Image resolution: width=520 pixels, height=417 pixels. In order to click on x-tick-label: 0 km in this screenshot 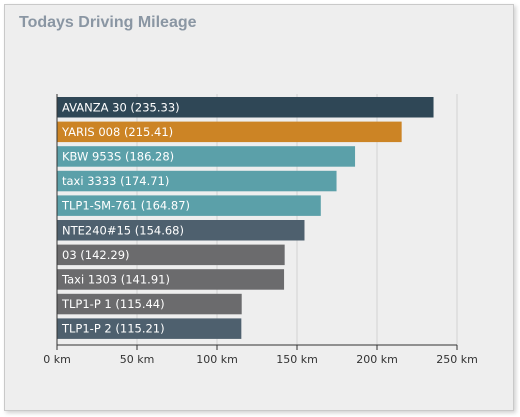, I will do `click(57, 359)`.